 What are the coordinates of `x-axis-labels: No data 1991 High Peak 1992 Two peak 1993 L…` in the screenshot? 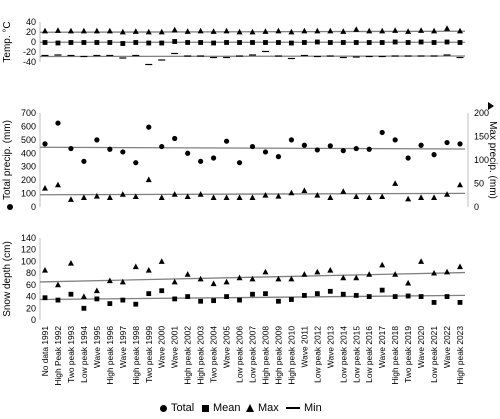 It's located at (252, 356).